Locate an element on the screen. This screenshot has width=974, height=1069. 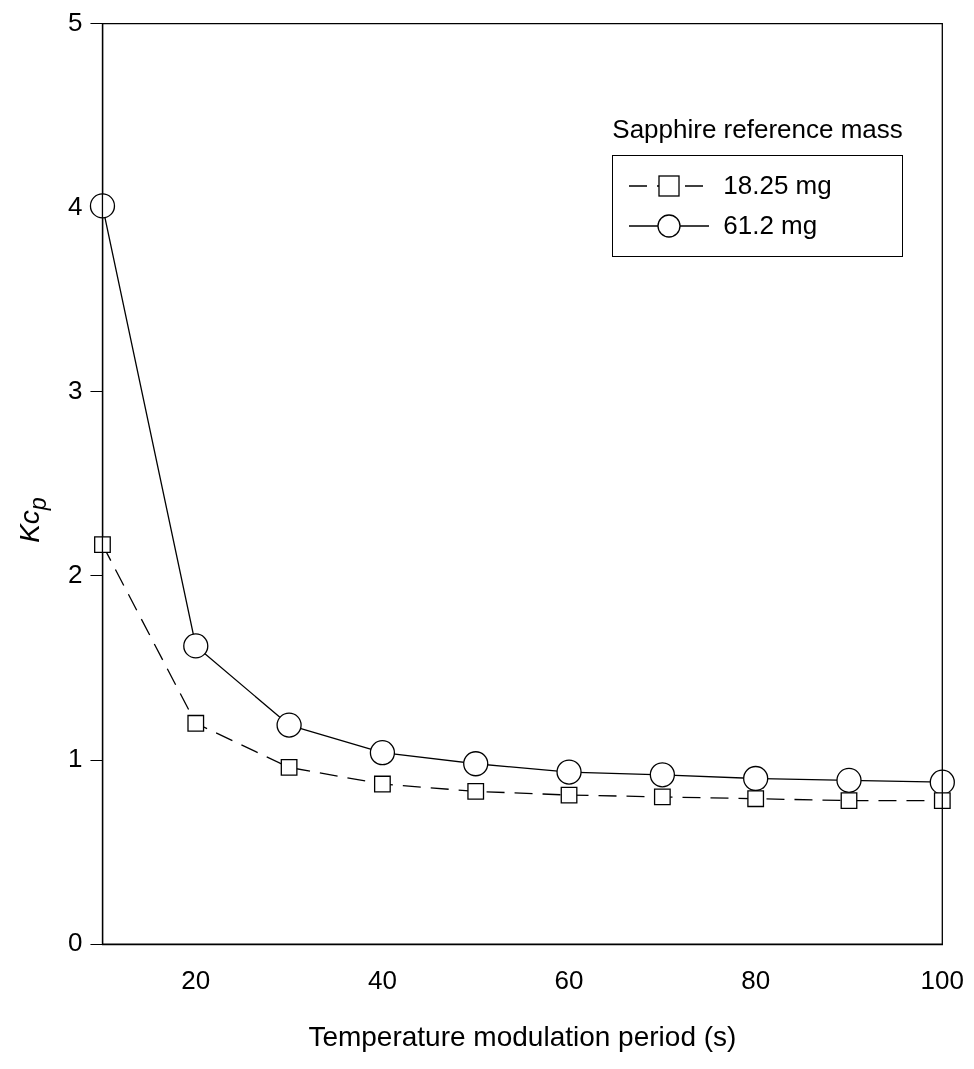
x-tick-label: 40 is located at coordinates (382, 979).